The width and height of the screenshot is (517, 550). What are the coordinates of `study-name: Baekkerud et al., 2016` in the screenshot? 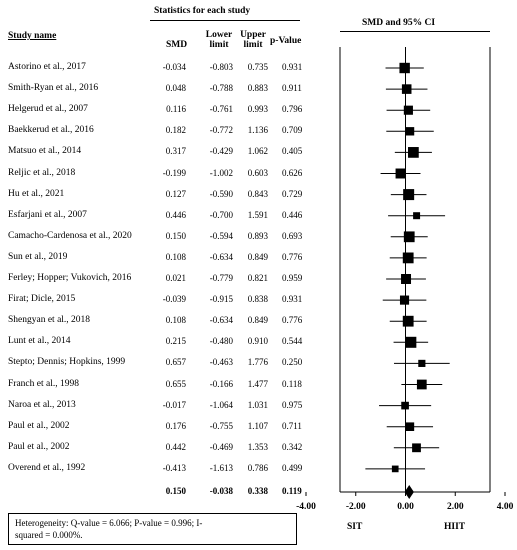 It's located at (51, 130).